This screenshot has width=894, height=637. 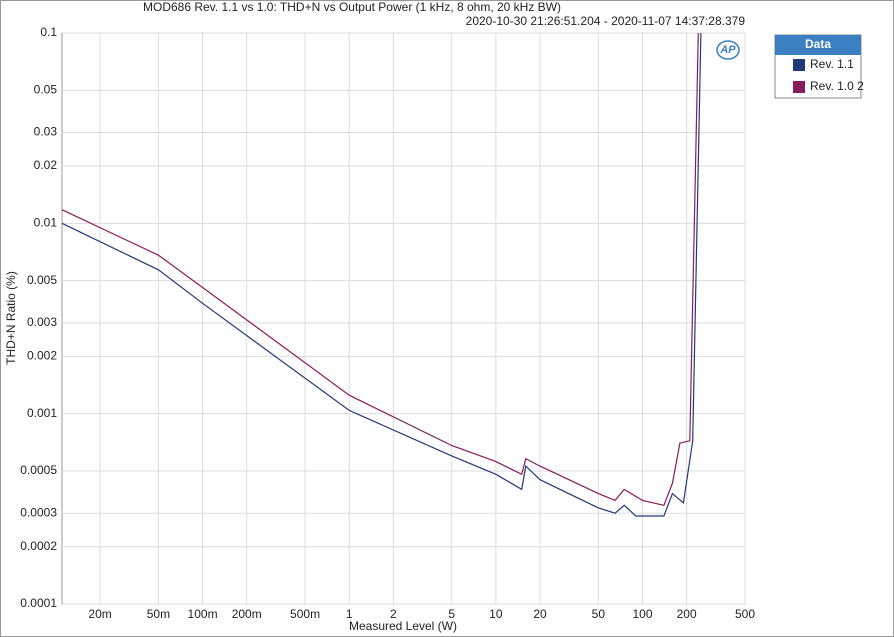 What do you see at coordinates (540, 614) in the screenshot?
I see `x-tick-label: 20` at bounding box center [540, 614].